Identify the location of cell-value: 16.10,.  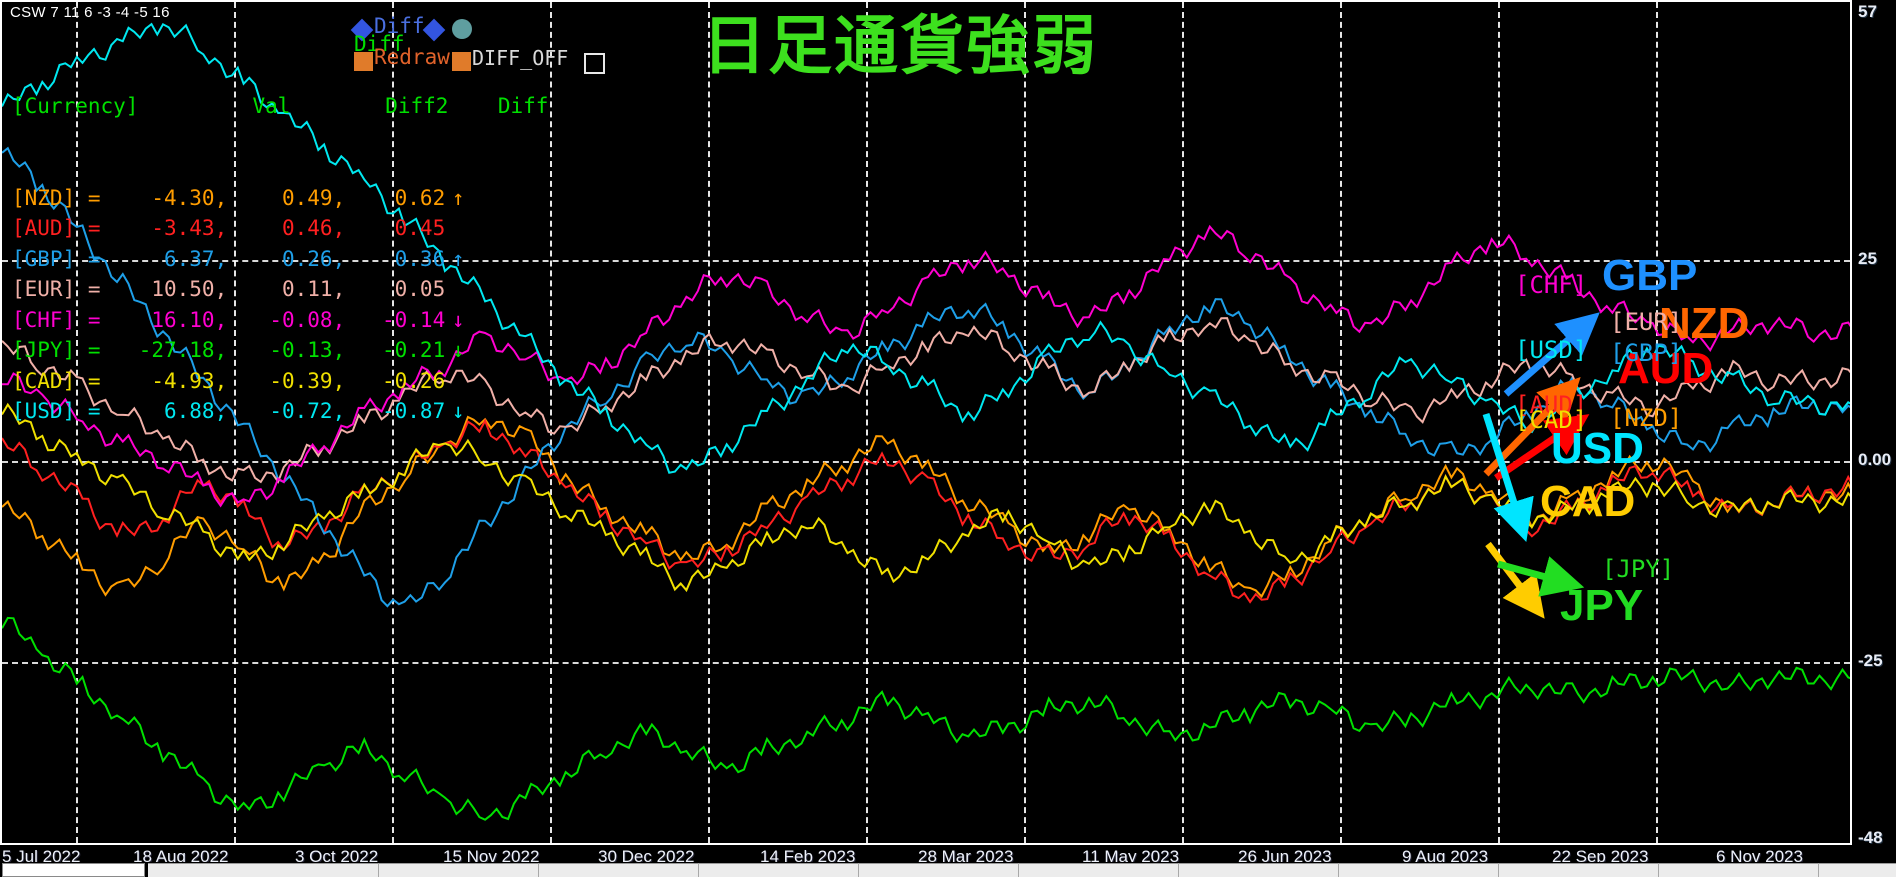
(189, 319).